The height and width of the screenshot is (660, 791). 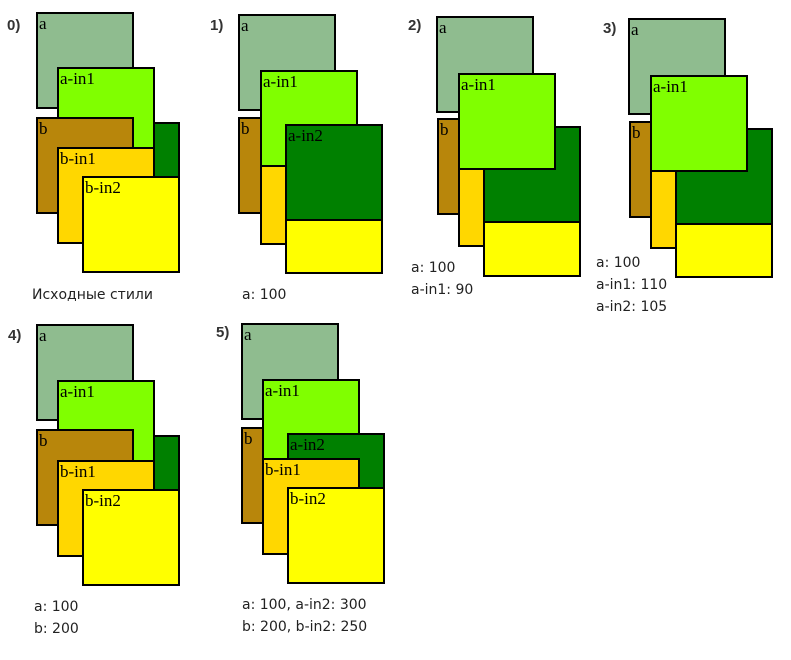 I want to click on caption-line: a: 100, a-in2: 300, so click(x=304, y=605).